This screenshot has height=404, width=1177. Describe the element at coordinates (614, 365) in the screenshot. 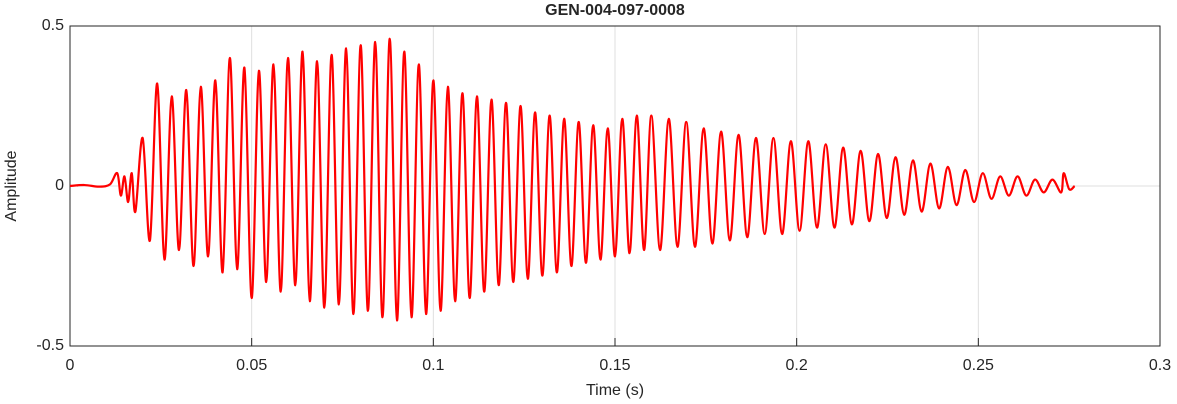

I see `x-tick-label: 0.15` at that location.